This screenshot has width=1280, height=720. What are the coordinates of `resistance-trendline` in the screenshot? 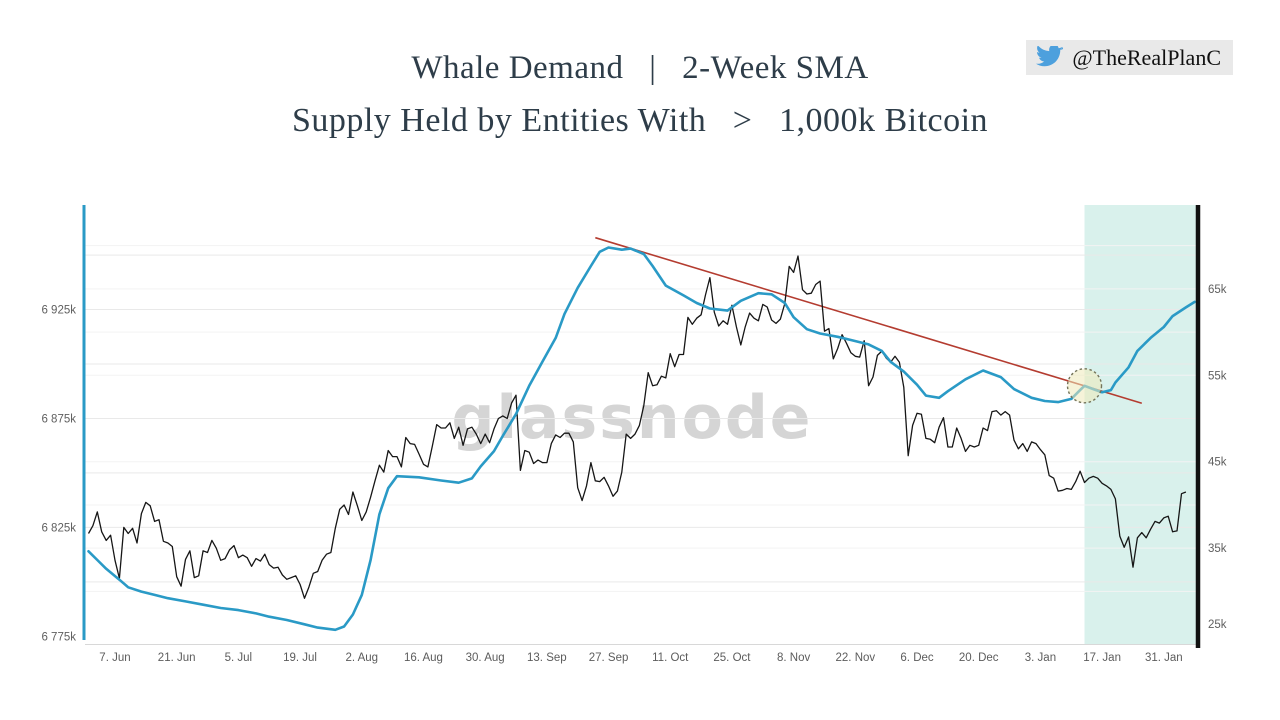 It's located at (869, 320).